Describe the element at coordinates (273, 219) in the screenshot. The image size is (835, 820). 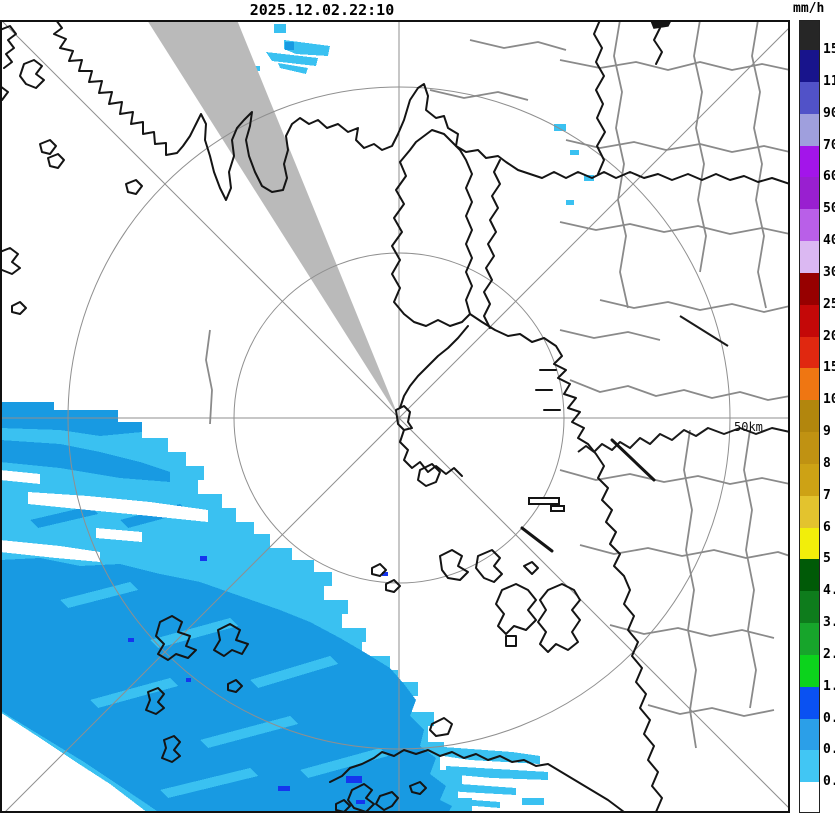
I see `beam-blockage-wedge` at that location.